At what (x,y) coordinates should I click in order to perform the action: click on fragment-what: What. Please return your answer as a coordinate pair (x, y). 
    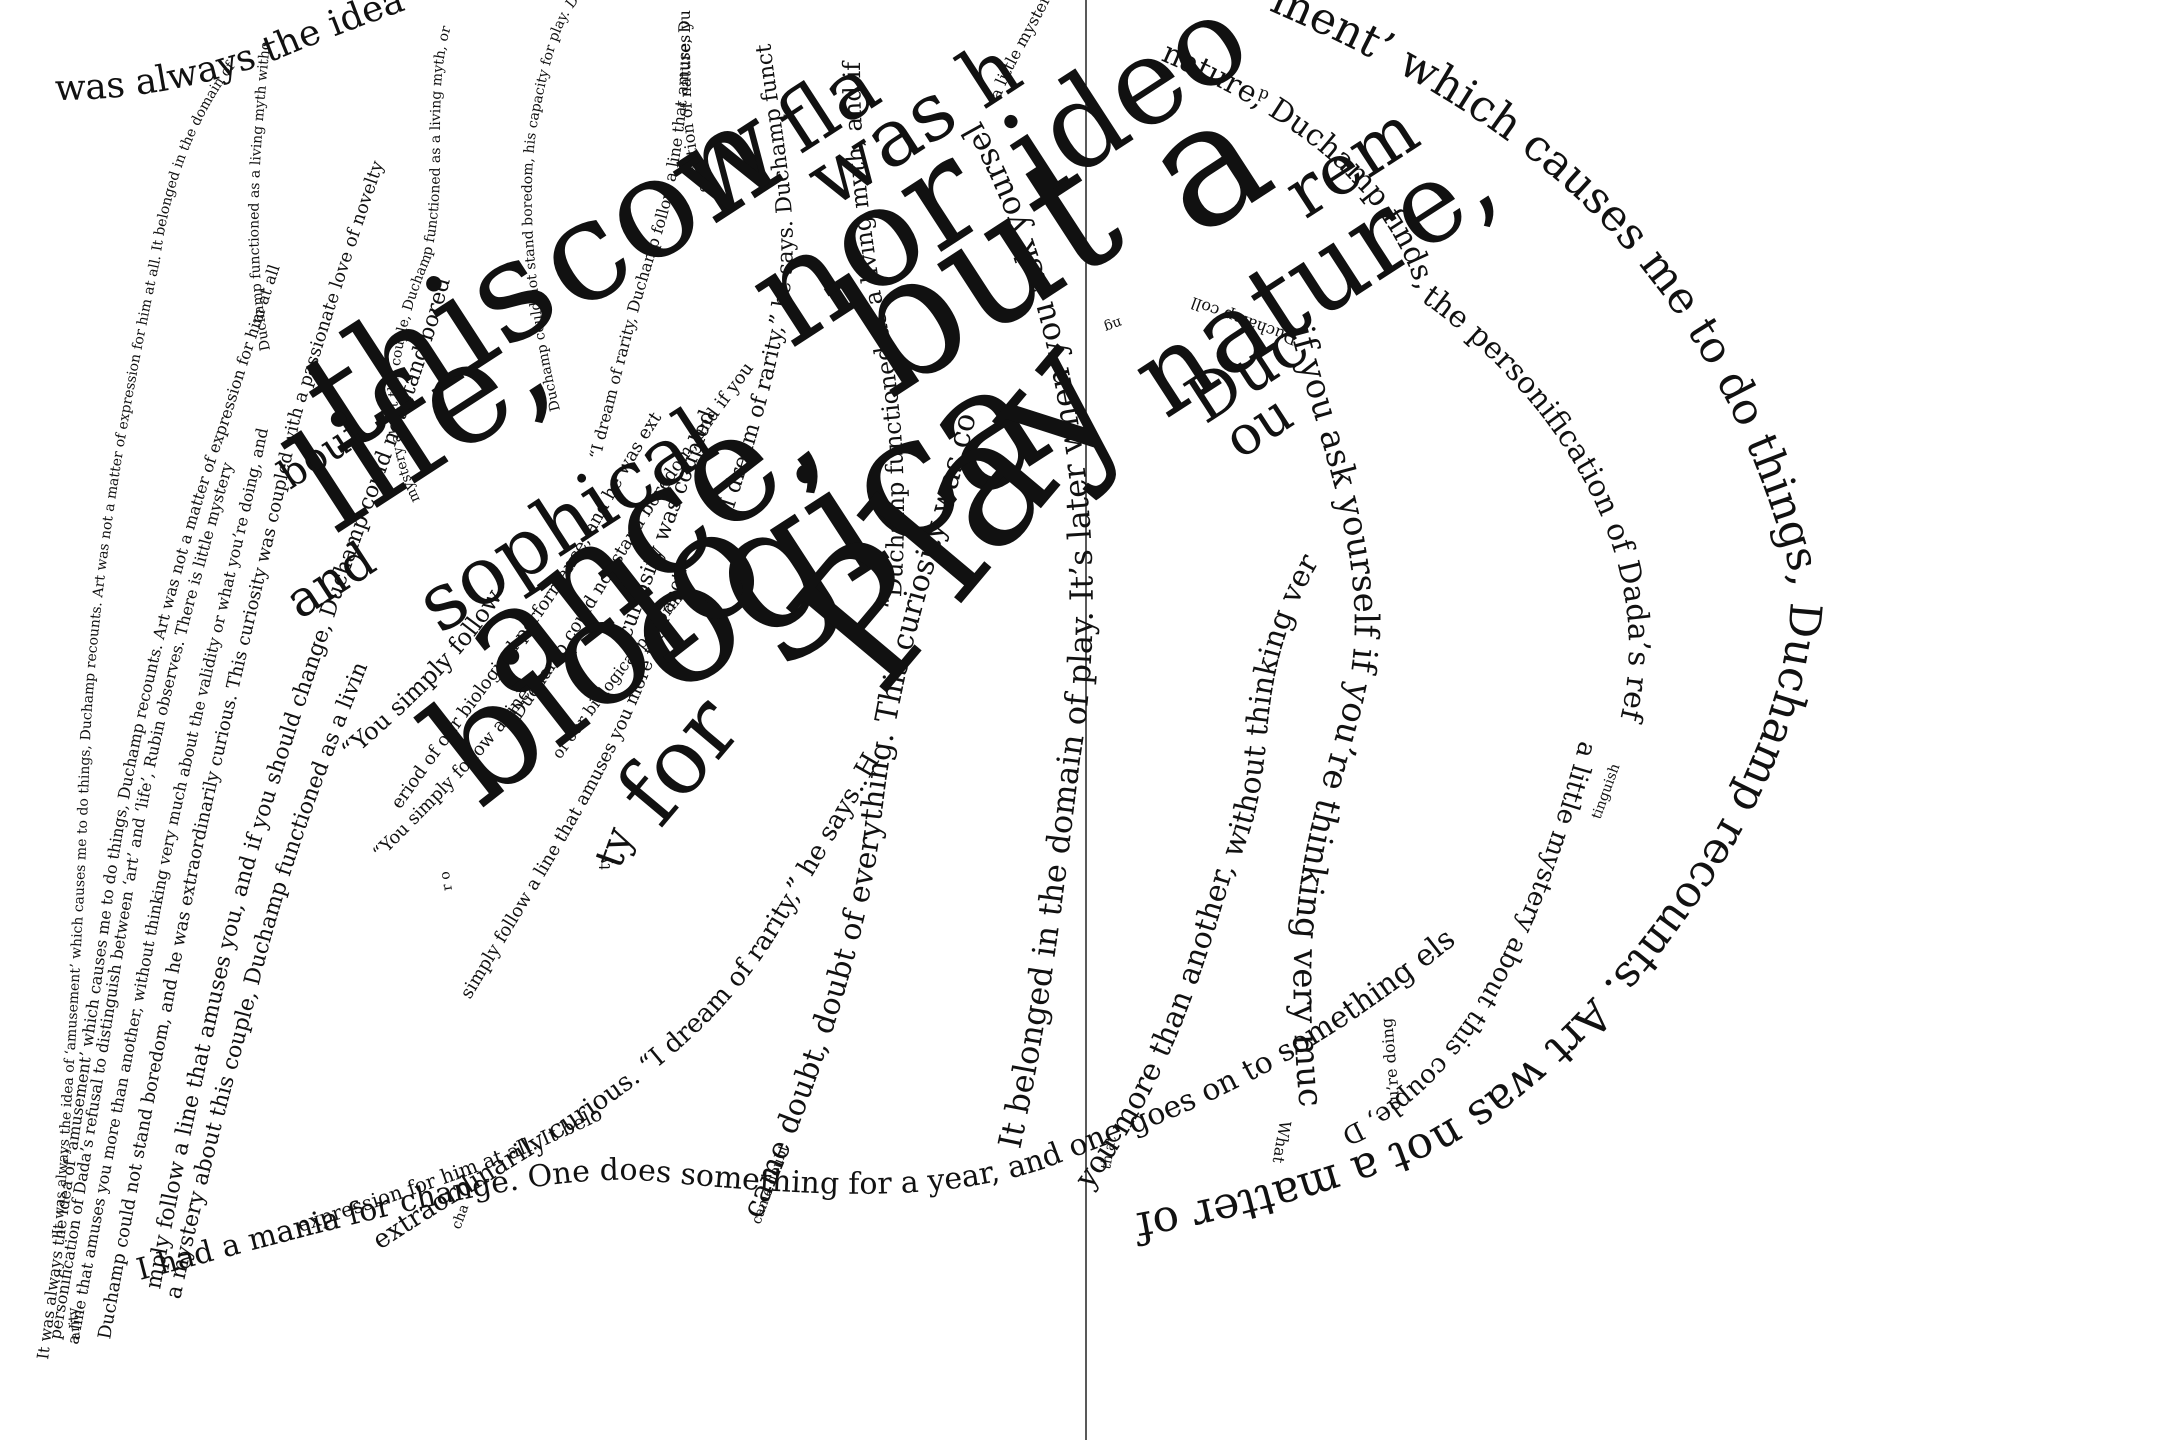
    Looking at the image, I should click on (1282, 1142).